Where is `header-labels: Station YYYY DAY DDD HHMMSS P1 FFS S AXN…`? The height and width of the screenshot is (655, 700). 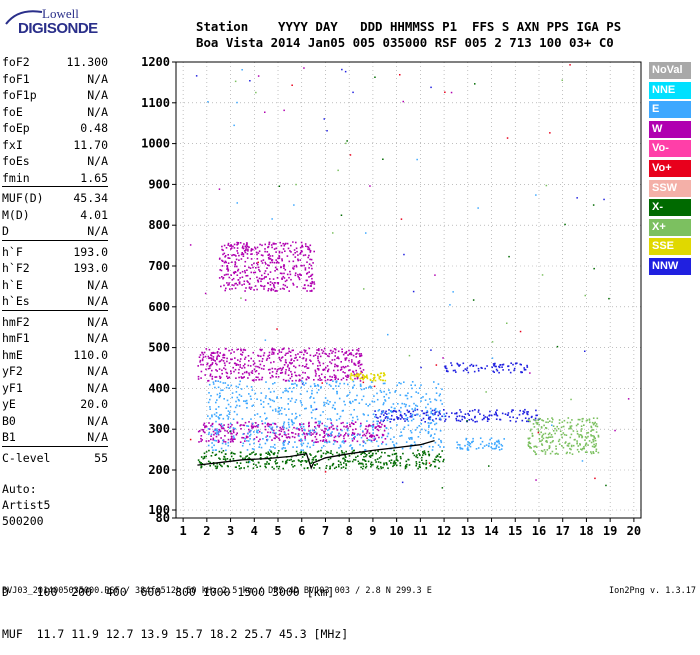
header-labels: Station YYYY DAY DDD HHMMSS P1 FFS S AXN… is located at coordinates (409, 26).